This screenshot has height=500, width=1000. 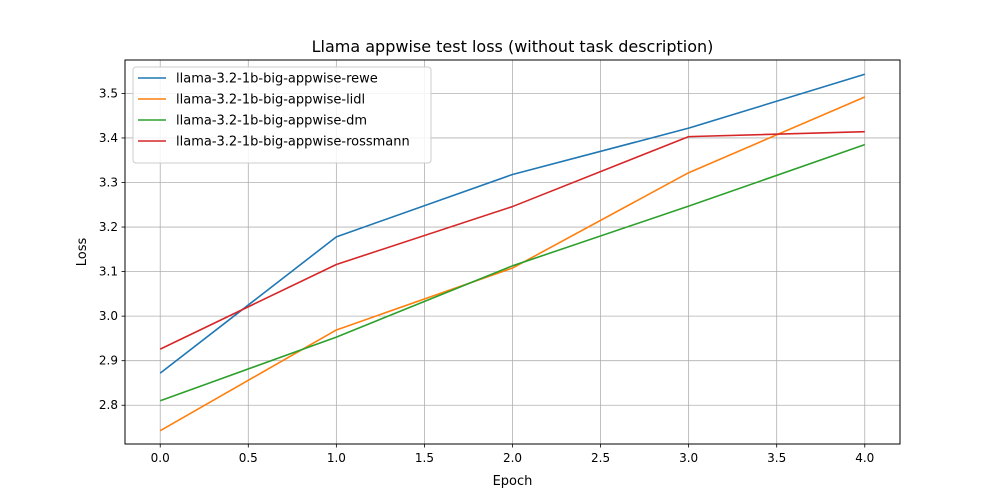 I want to click on x-axis-label: Epoch, so click(x=513, y=481).